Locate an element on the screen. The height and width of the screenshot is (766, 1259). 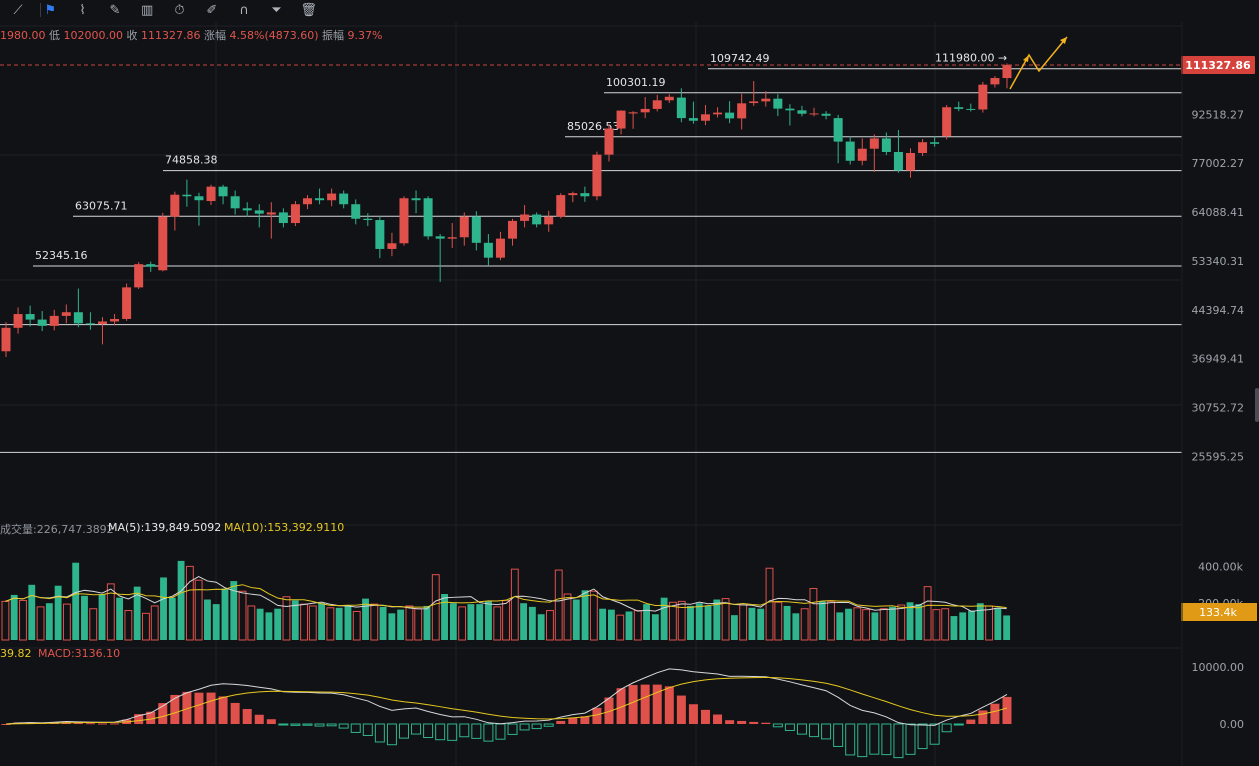
level-label: 74858.38 is located at coordinates (191, 160).